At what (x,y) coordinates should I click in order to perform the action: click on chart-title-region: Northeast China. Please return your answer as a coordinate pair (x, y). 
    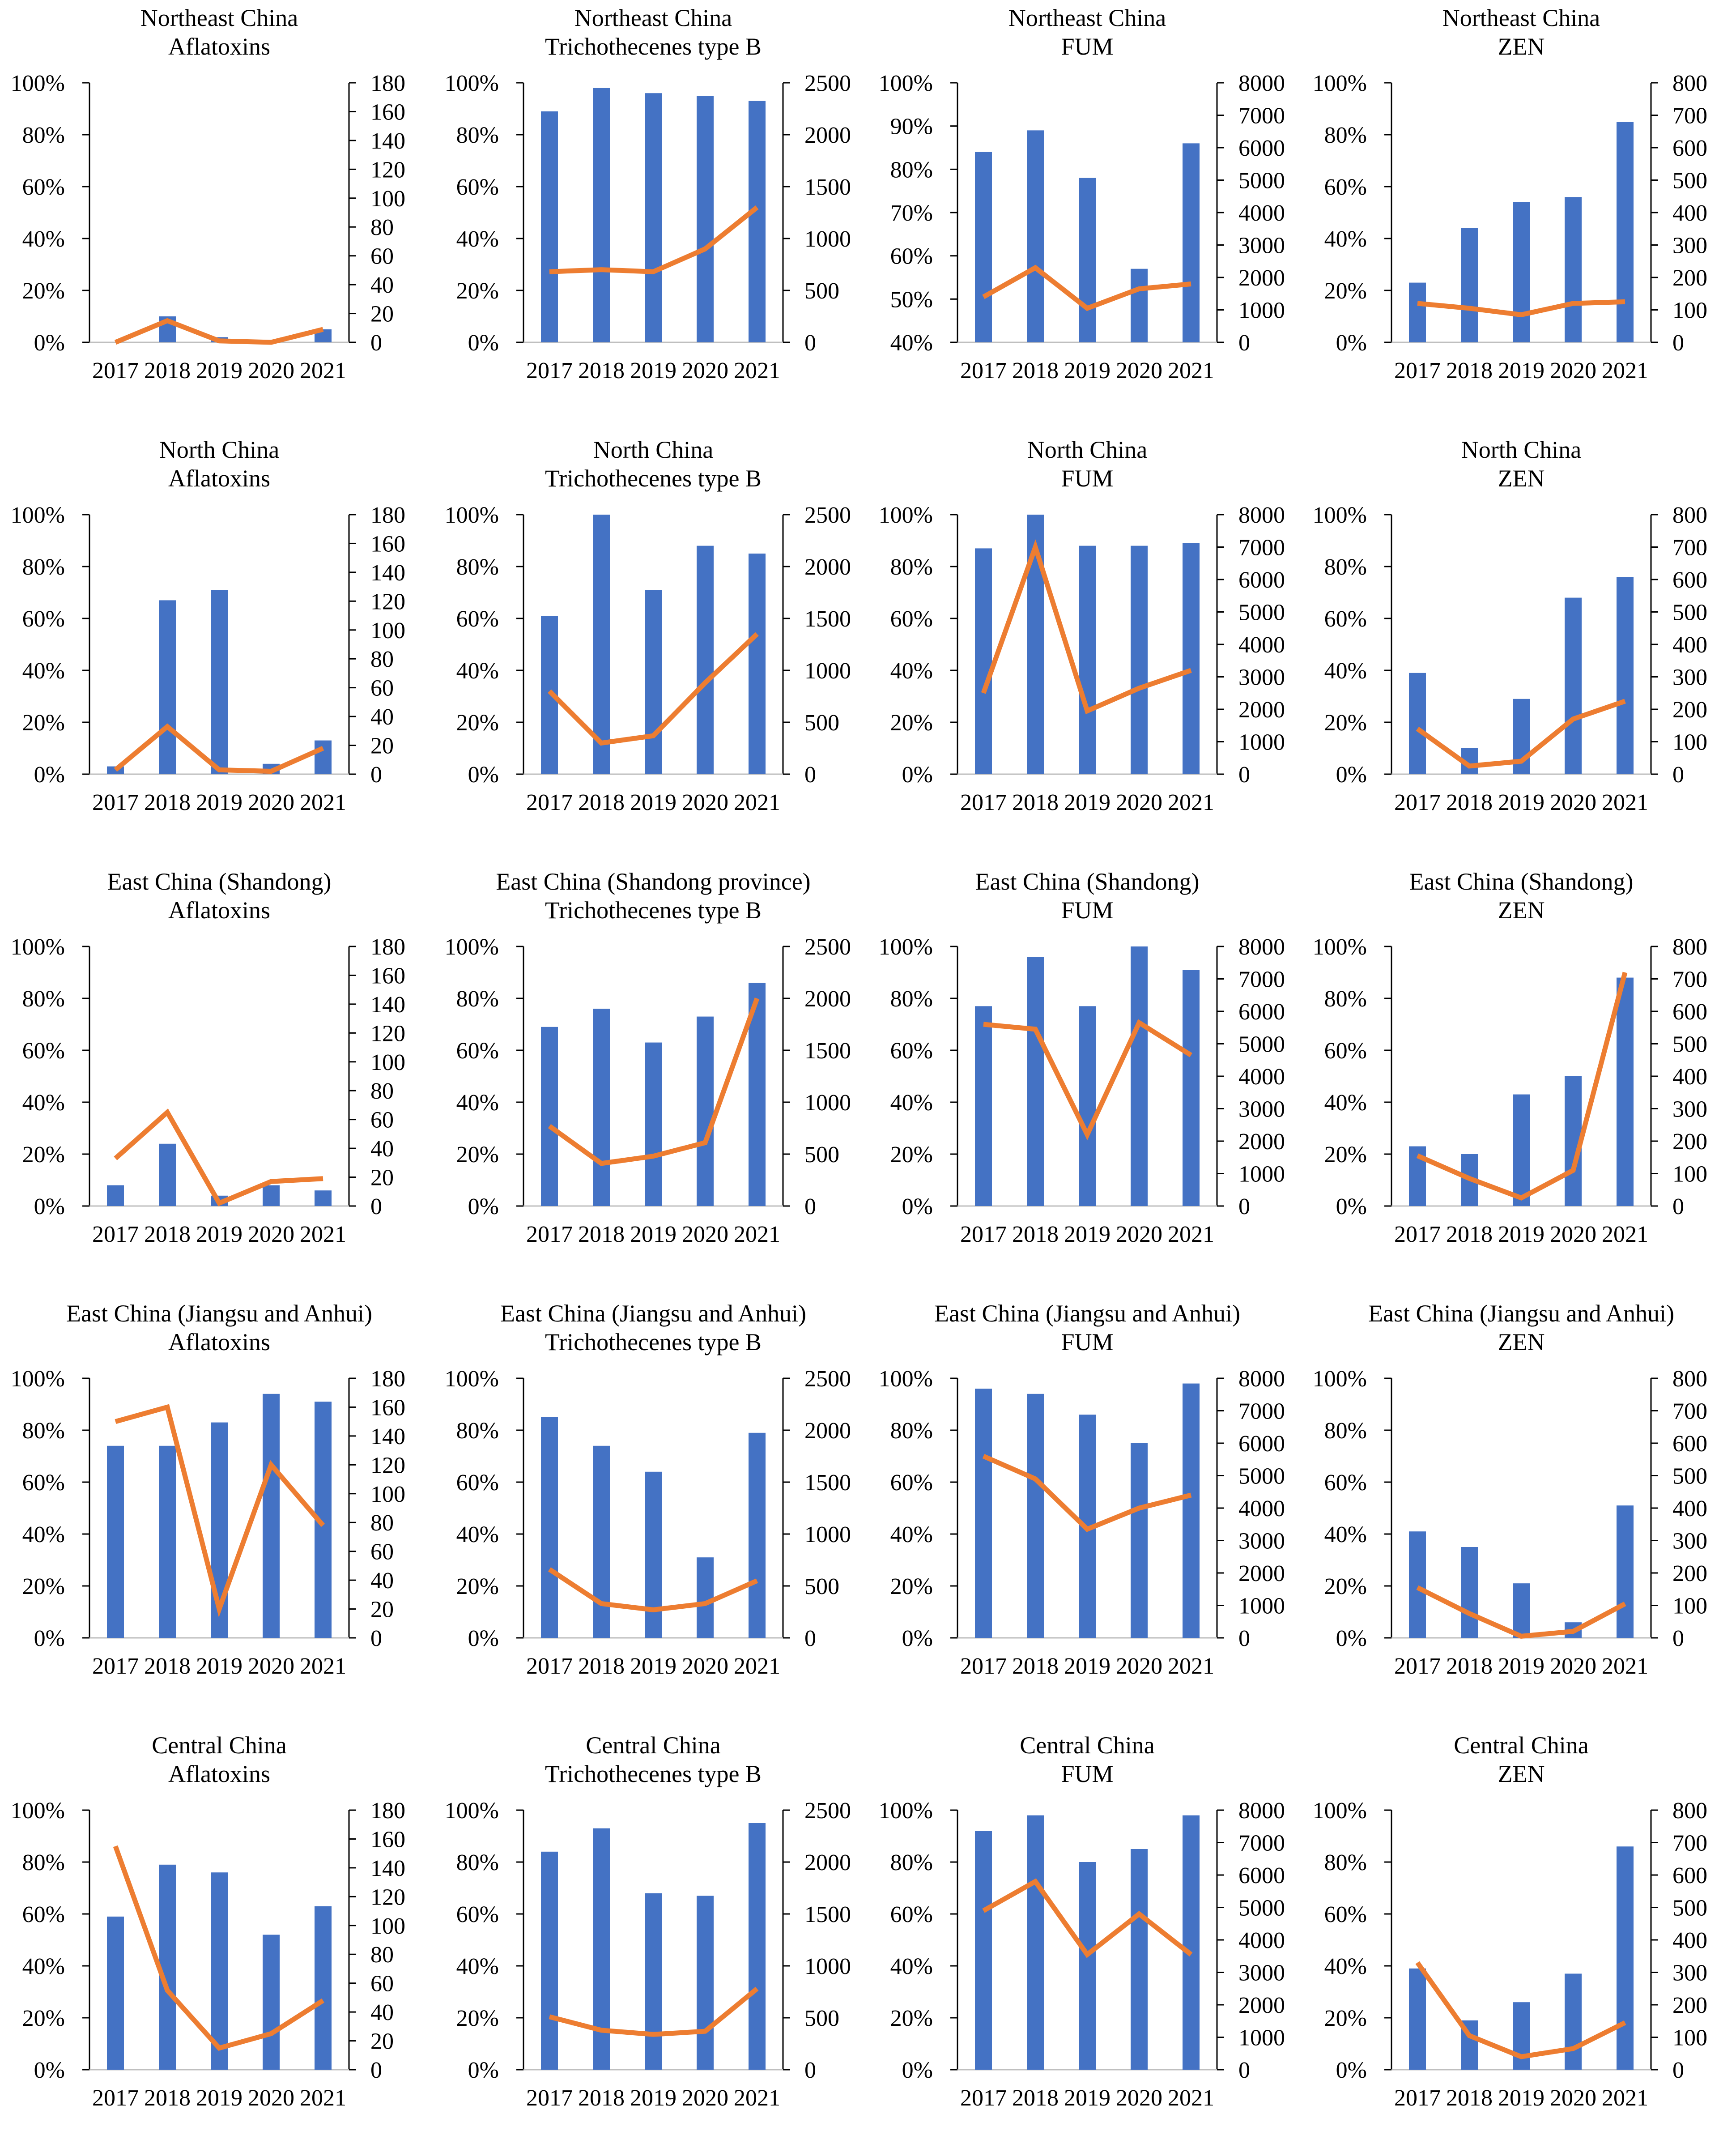
    Looking at the image, I should click on (219, 17).